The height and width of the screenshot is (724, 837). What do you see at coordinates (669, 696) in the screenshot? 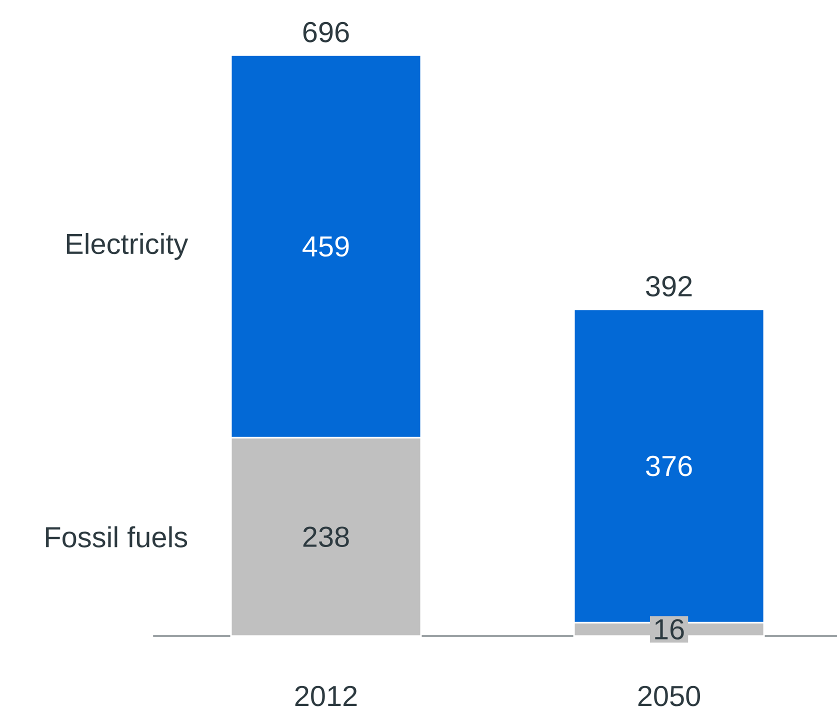
I see `x-tick-label: 2050` at bounding box center [669, 696].